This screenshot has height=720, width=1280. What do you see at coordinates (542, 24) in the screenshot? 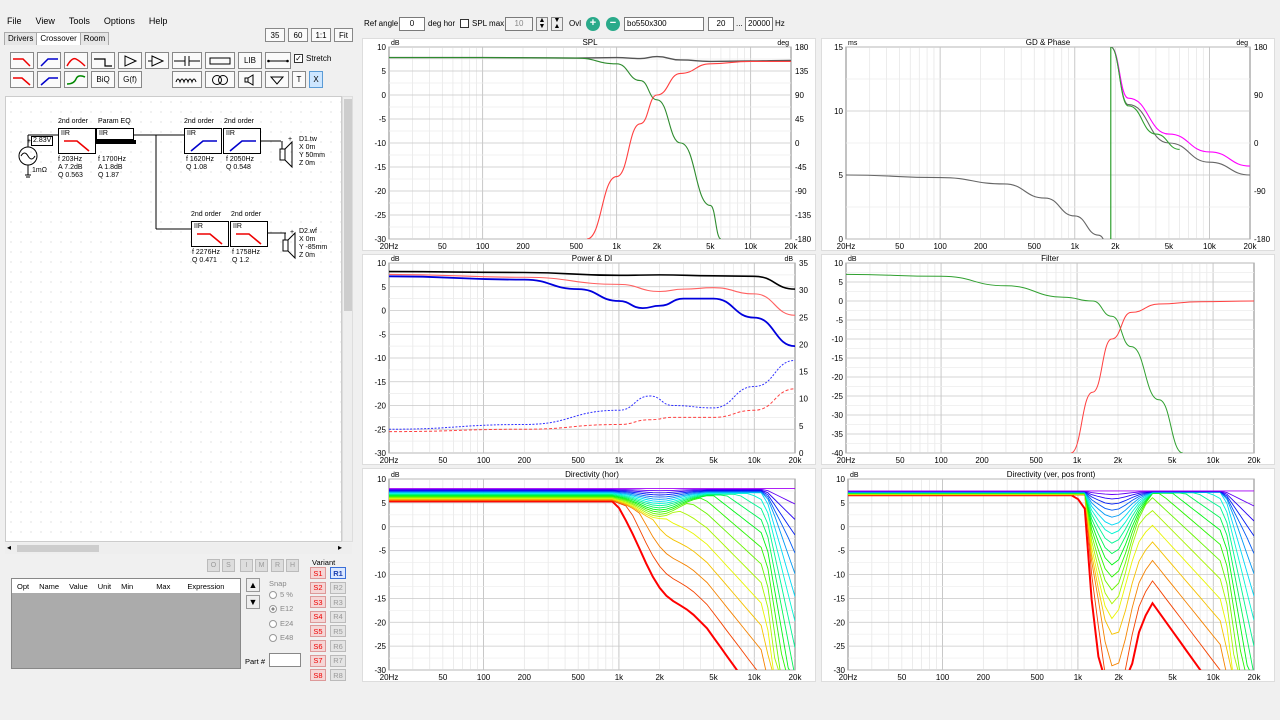
I see `spin-up-down-icon: ▲ ▼` at bounding box center [542, 24].